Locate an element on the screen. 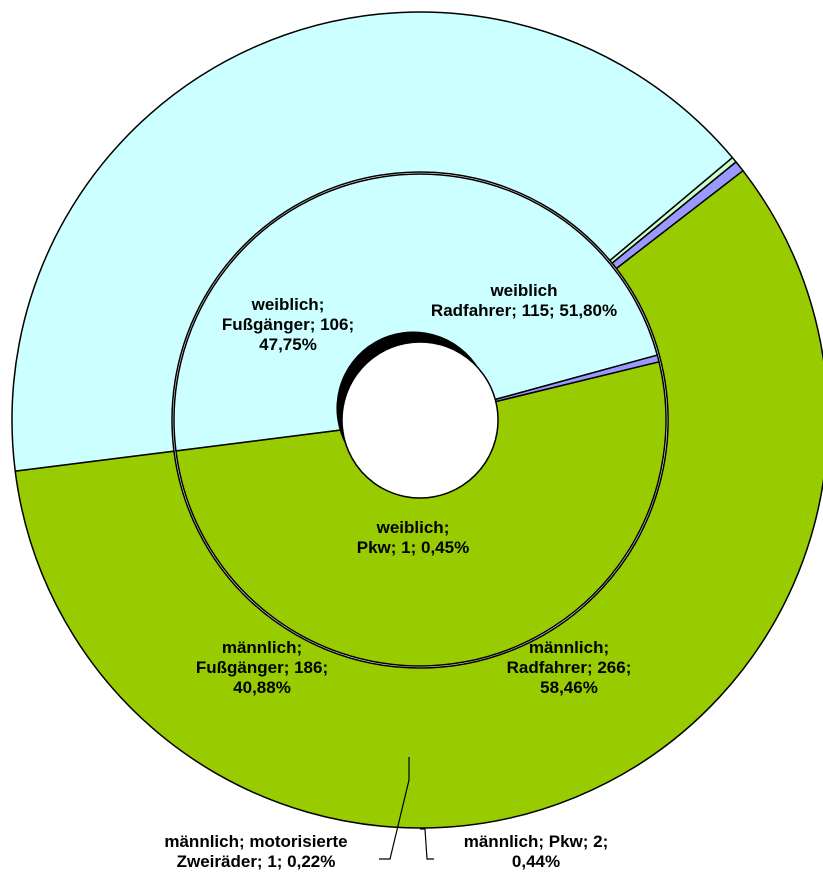 This screenshot has width=823, height=882. label-line: Fußgänger; 186; is located at coordinates (262, 667).